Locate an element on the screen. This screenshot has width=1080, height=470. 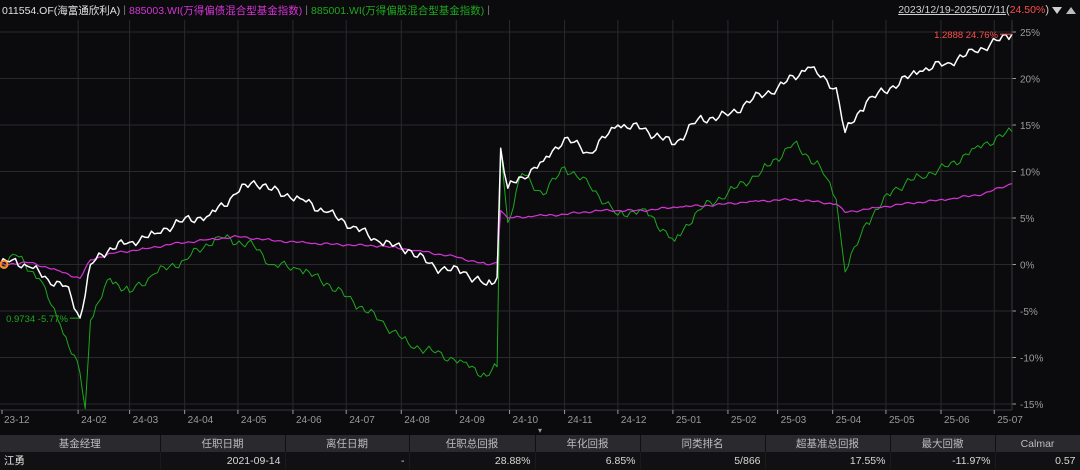
table-header-cell: 年化回报 is located at coordinates (588, 443).